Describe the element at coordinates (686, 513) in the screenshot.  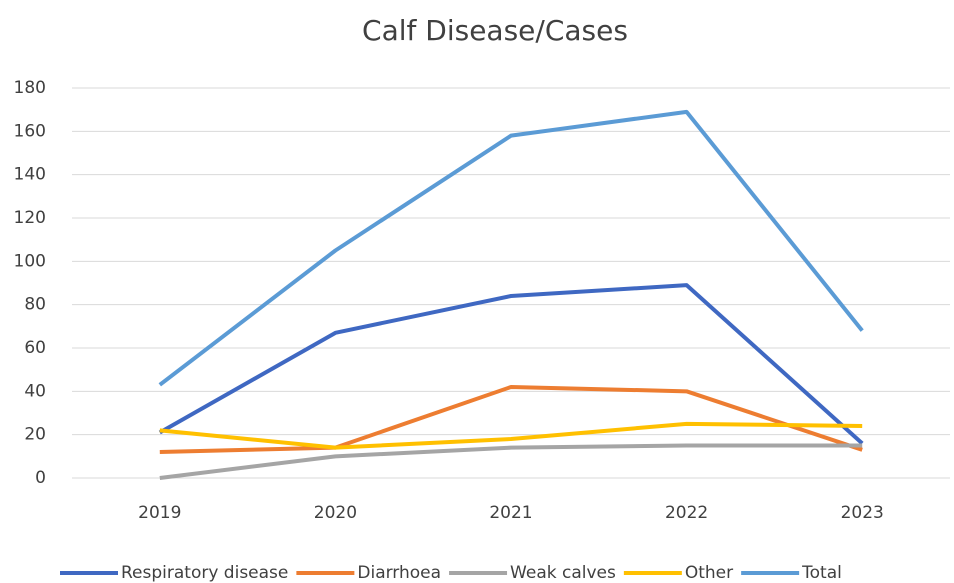
I see `x-tick-label: 2022` at that location.